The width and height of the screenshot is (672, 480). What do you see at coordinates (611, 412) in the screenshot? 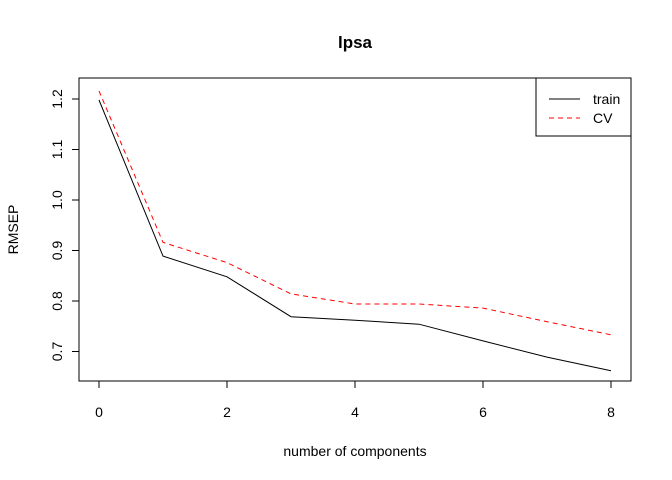
I see `x-tick-label: 8` at bounding box center [611, 412].